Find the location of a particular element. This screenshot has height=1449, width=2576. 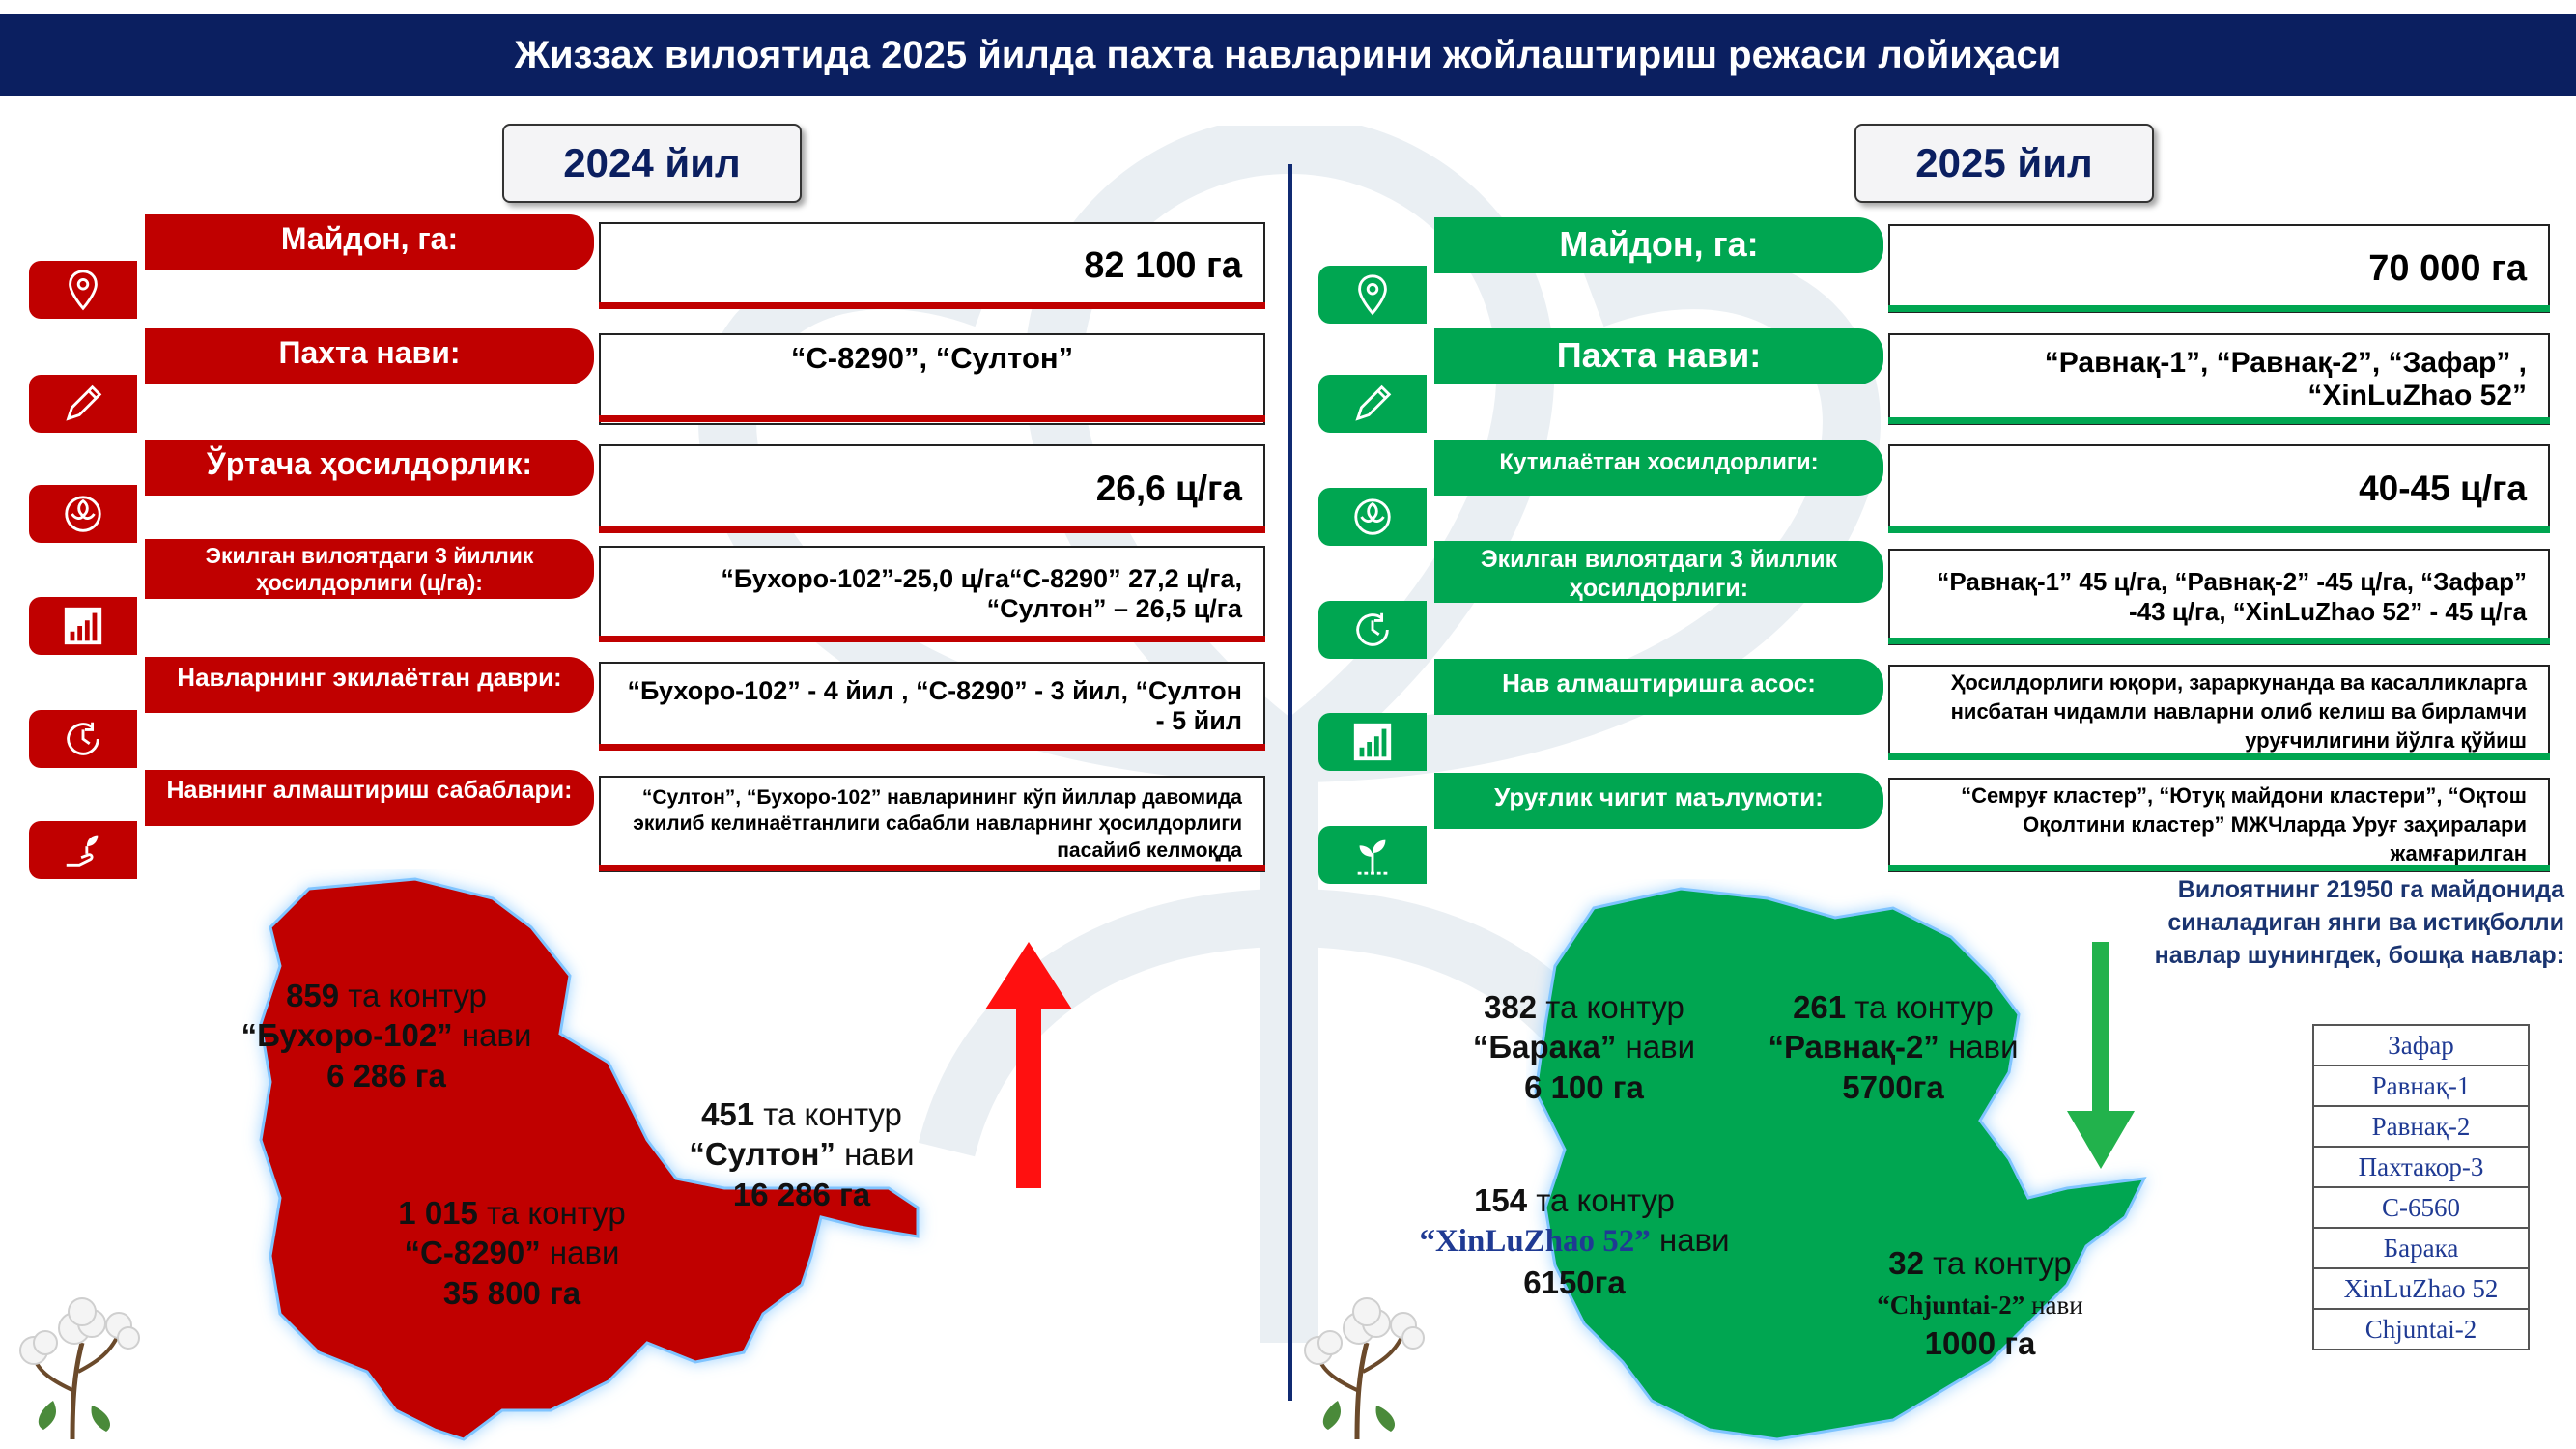

map-label-variety: “XinLuZhao 52” is located at coordinates (1535, 1242).